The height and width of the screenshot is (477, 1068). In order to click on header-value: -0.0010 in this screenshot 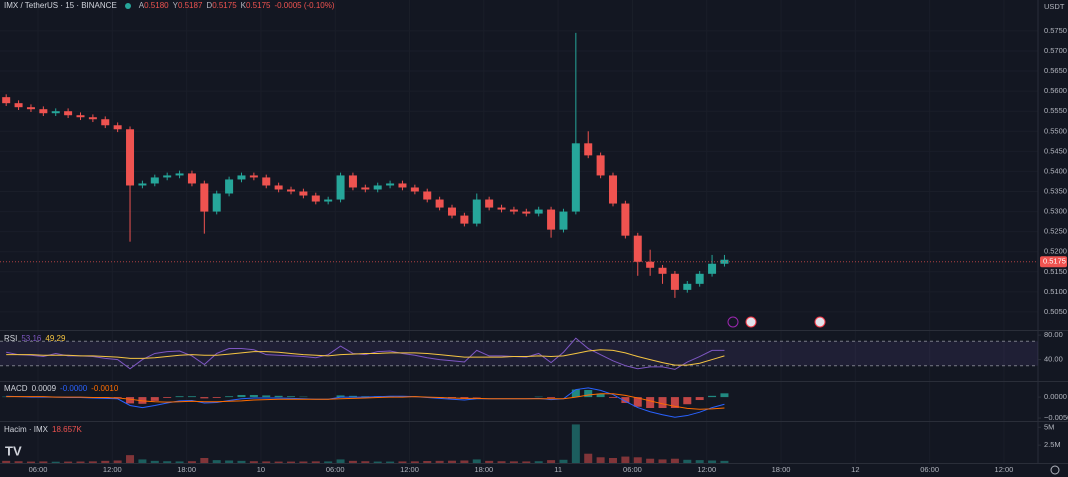, I will do `click(105, 388)`.